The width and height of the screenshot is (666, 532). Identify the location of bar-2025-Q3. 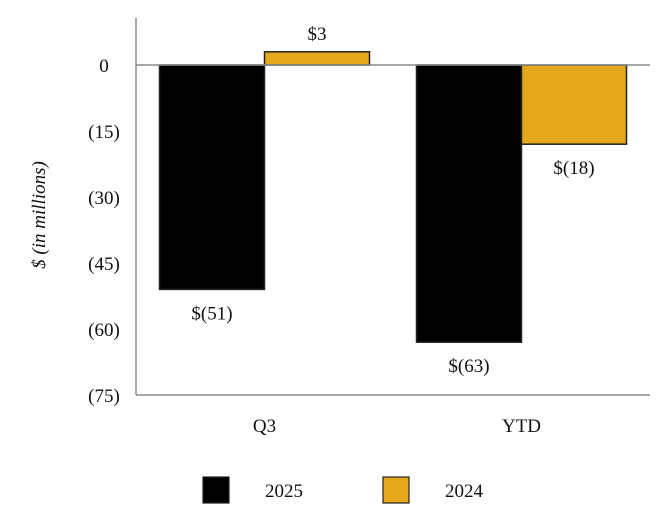
(212, 177).